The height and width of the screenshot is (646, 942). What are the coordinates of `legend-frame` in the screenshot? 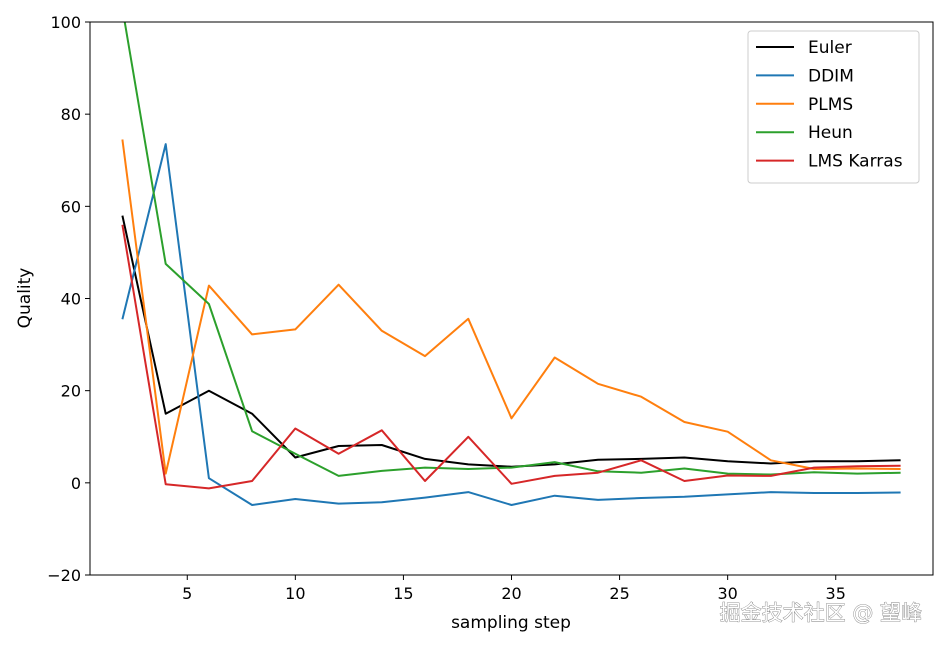 It's located at (833, 107).